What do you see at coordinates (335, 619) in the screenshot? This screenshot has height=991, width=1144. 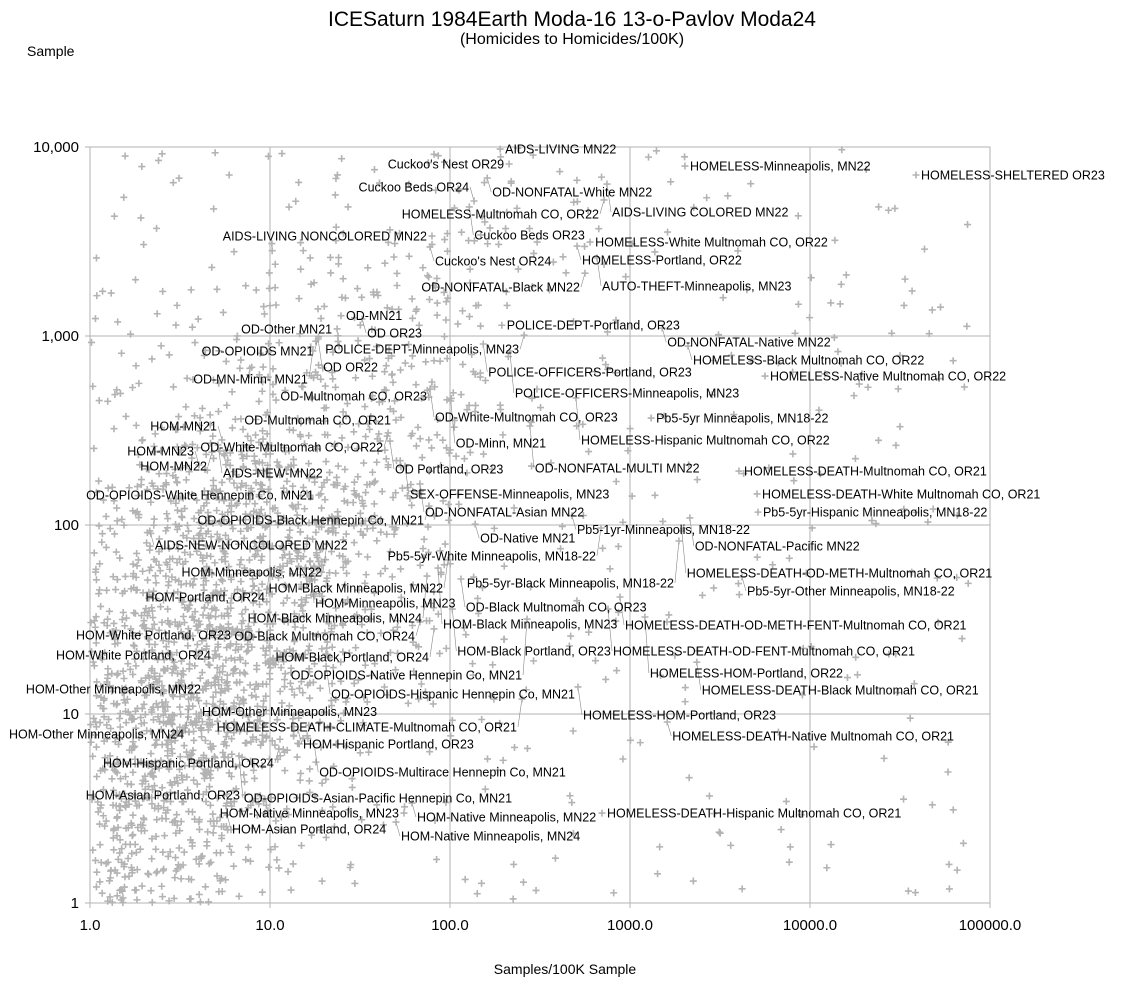 I see `point-label: HOM-Black Minneapolis, MN24` at bounding box center [335, 619].